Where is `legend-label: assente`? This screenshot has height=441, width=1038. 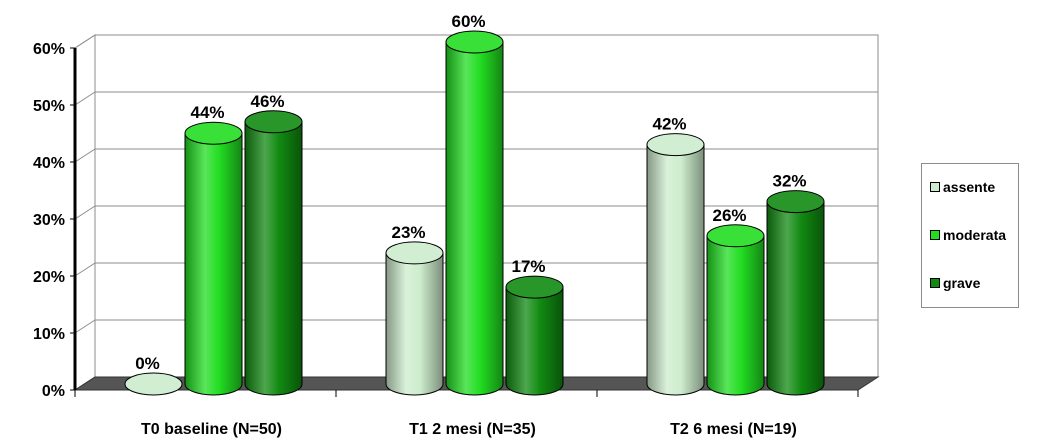 legend-label: assente is located at coordinates (969, 187).